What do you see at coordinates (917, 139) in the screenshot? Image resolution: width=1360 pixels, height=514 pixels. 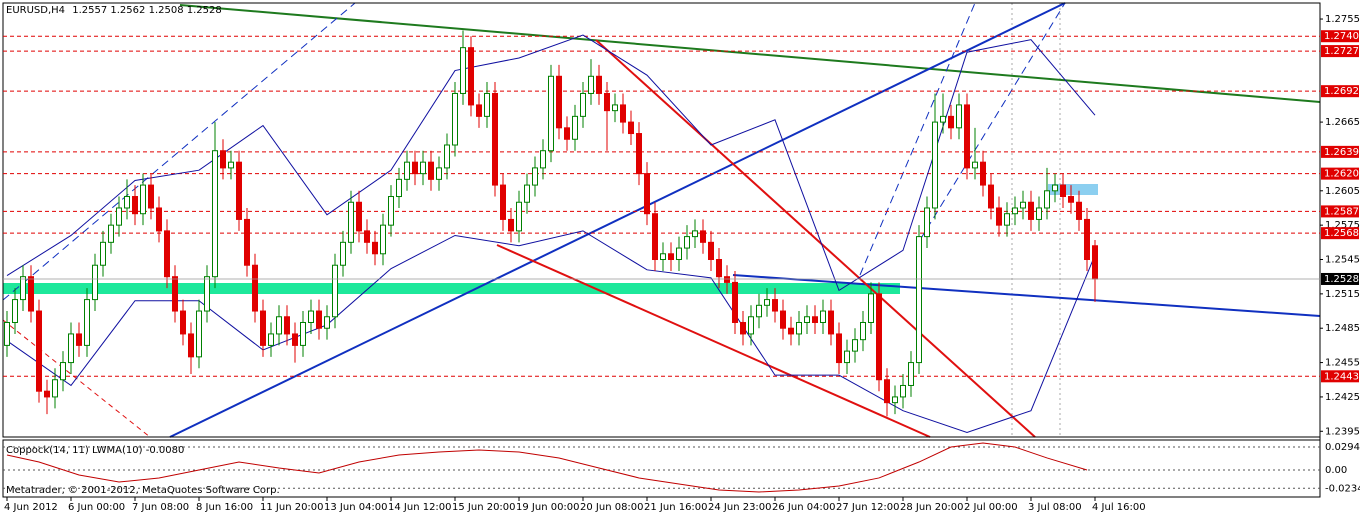 I see `dashed-line` at bounding box center [917, 139].